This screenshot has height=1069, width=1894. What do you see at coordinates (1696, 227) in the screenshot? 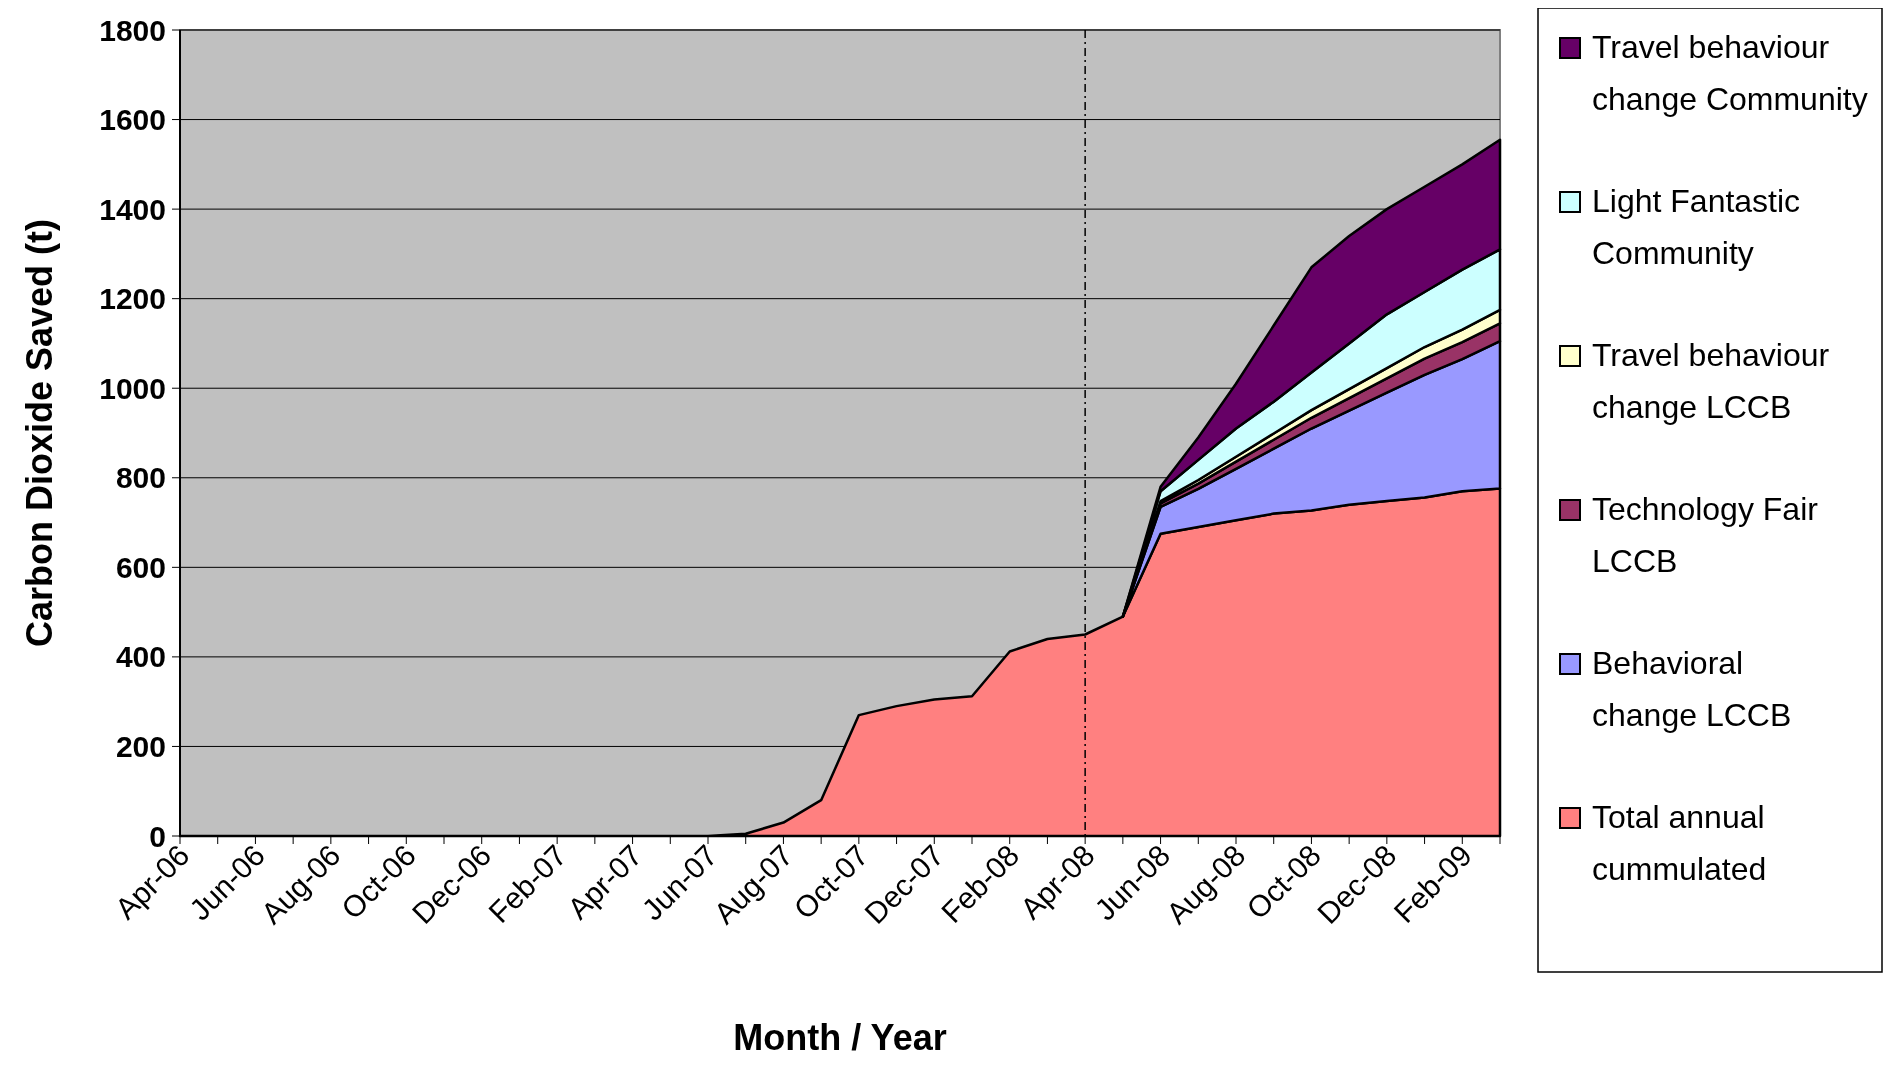
I see `legend-label: Light Fantastic Community` at bounding box center [1696, 227].